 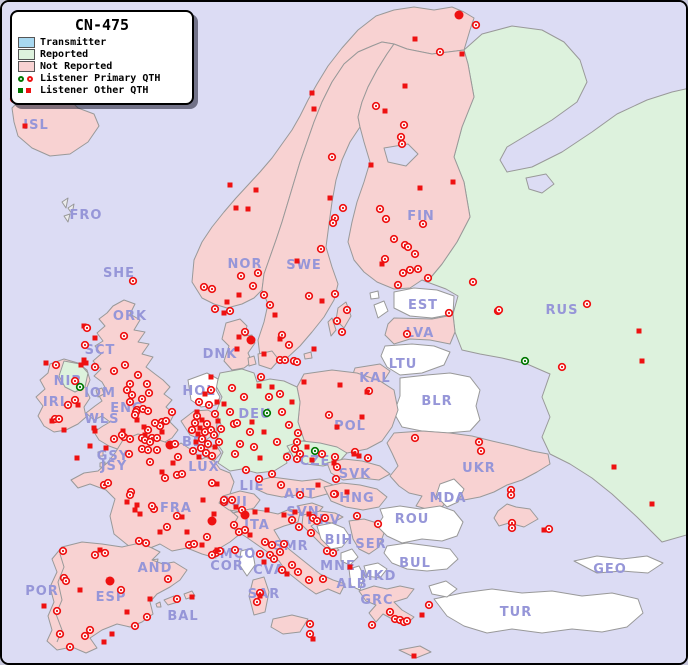 I want to click on other-qth-red-square-icon, so click(x=28, y=90).